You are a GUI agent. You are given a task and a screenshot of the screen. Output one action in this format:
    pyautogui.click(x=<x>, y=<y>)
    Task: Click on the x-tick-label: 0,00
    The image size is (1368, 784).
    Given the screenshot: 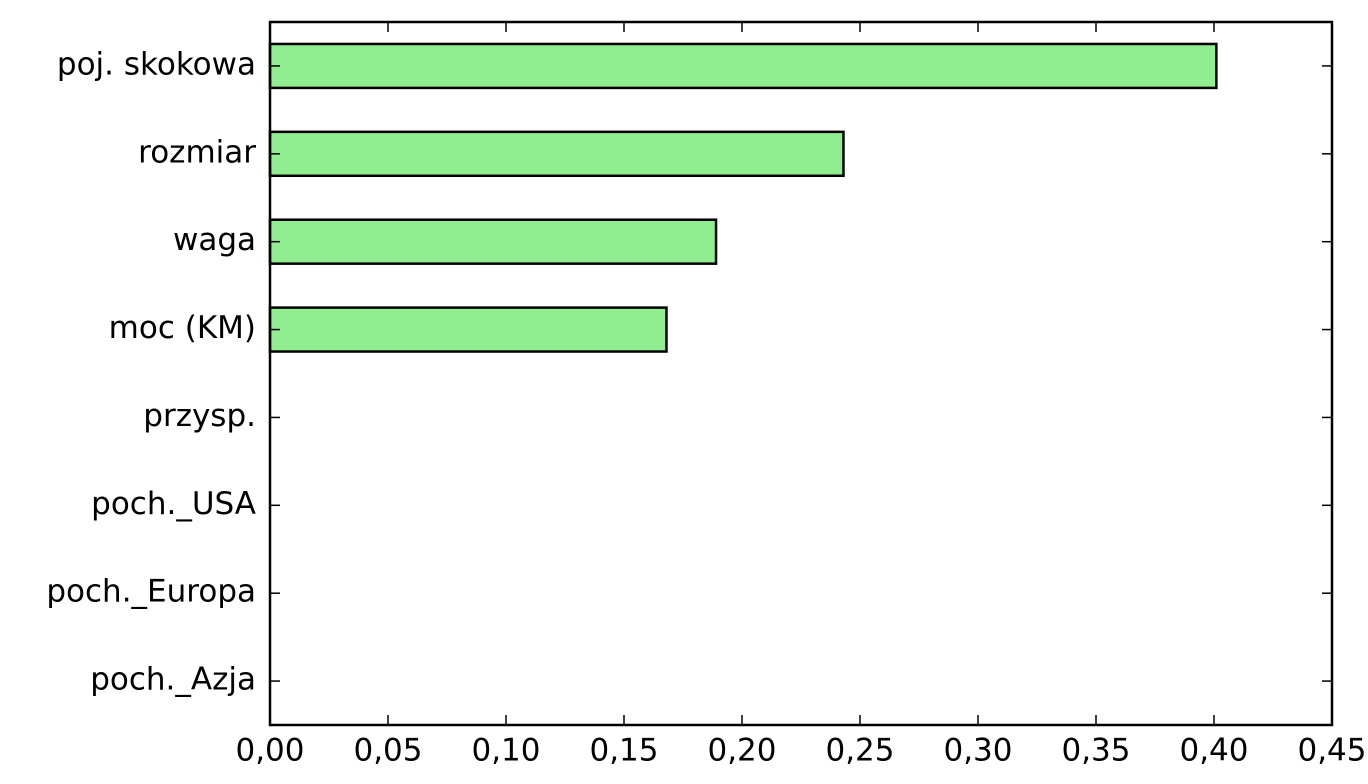 What is the action you would take?
    pyautogui.click(x=269, y=751)
    